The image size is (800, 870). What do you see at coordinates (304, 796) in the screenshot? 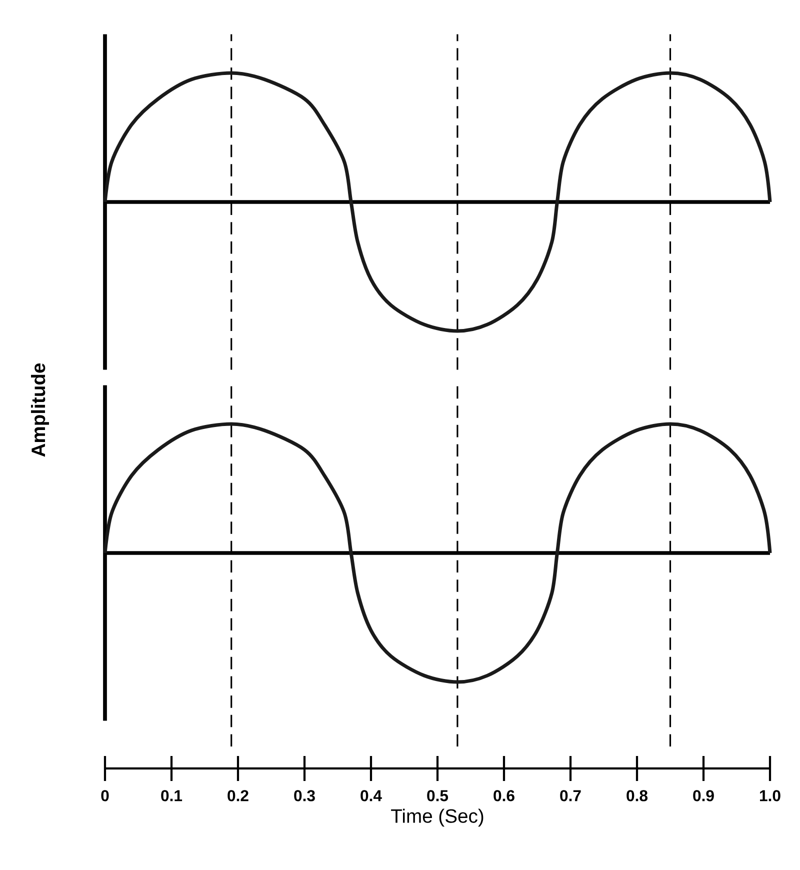
I see `x-tick-label: 0.3` at bounding box center [304, 796].